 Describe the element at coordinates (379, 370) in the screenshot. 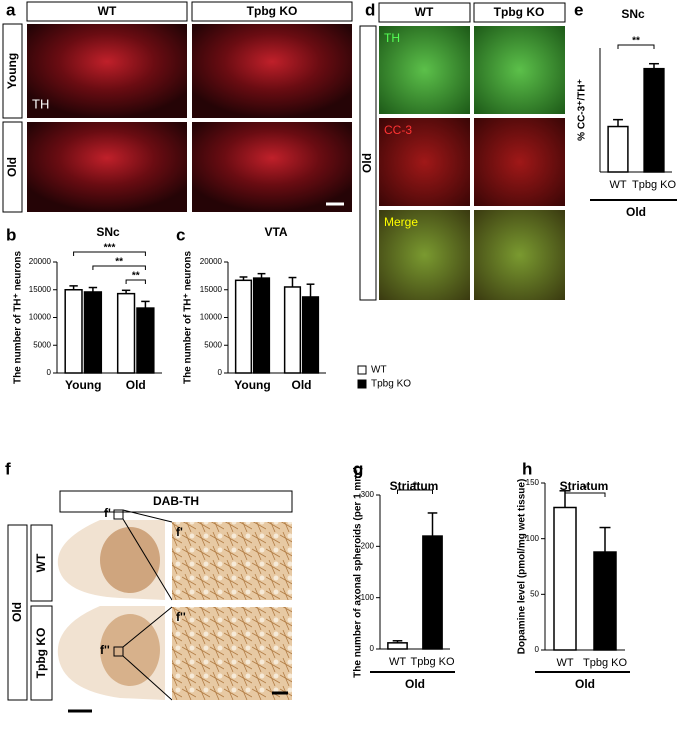

I see `legend-label: WT` at that location.